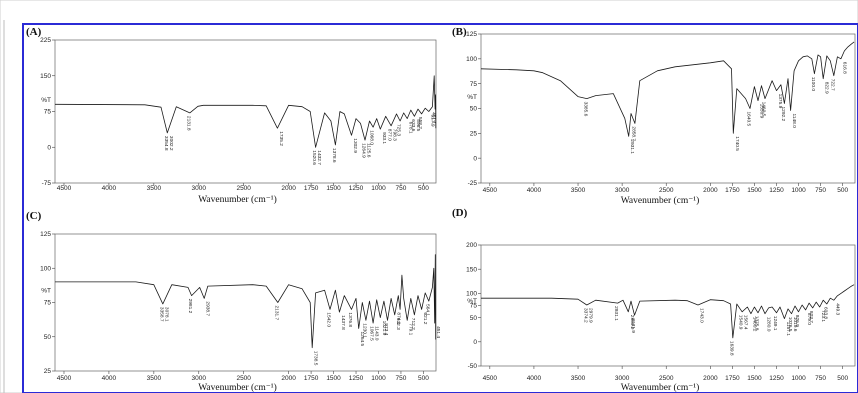 This screenshot has width=858, height=393. Describe the element at coordinates (790, 324) in the screenshot. I see `peak-label: 1076.5` at that location.